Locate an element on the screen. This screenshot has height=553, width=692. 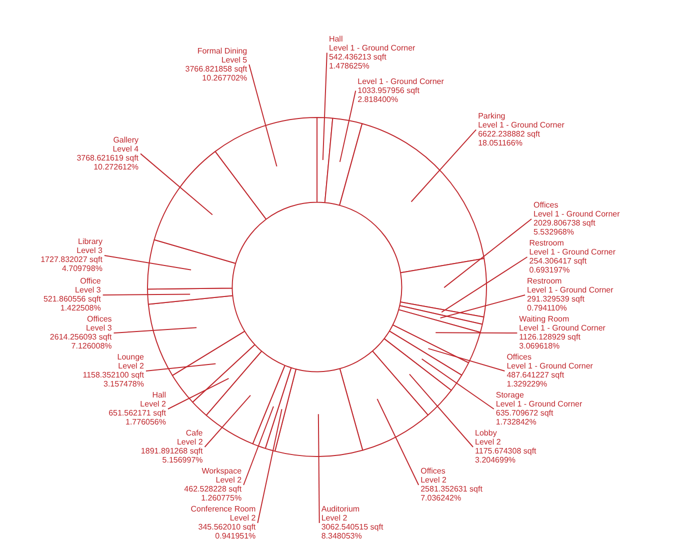
data-label: Level 1 - Ground Corner 542.436213 sqft 1.478625% is located at coordinates (372, 56).